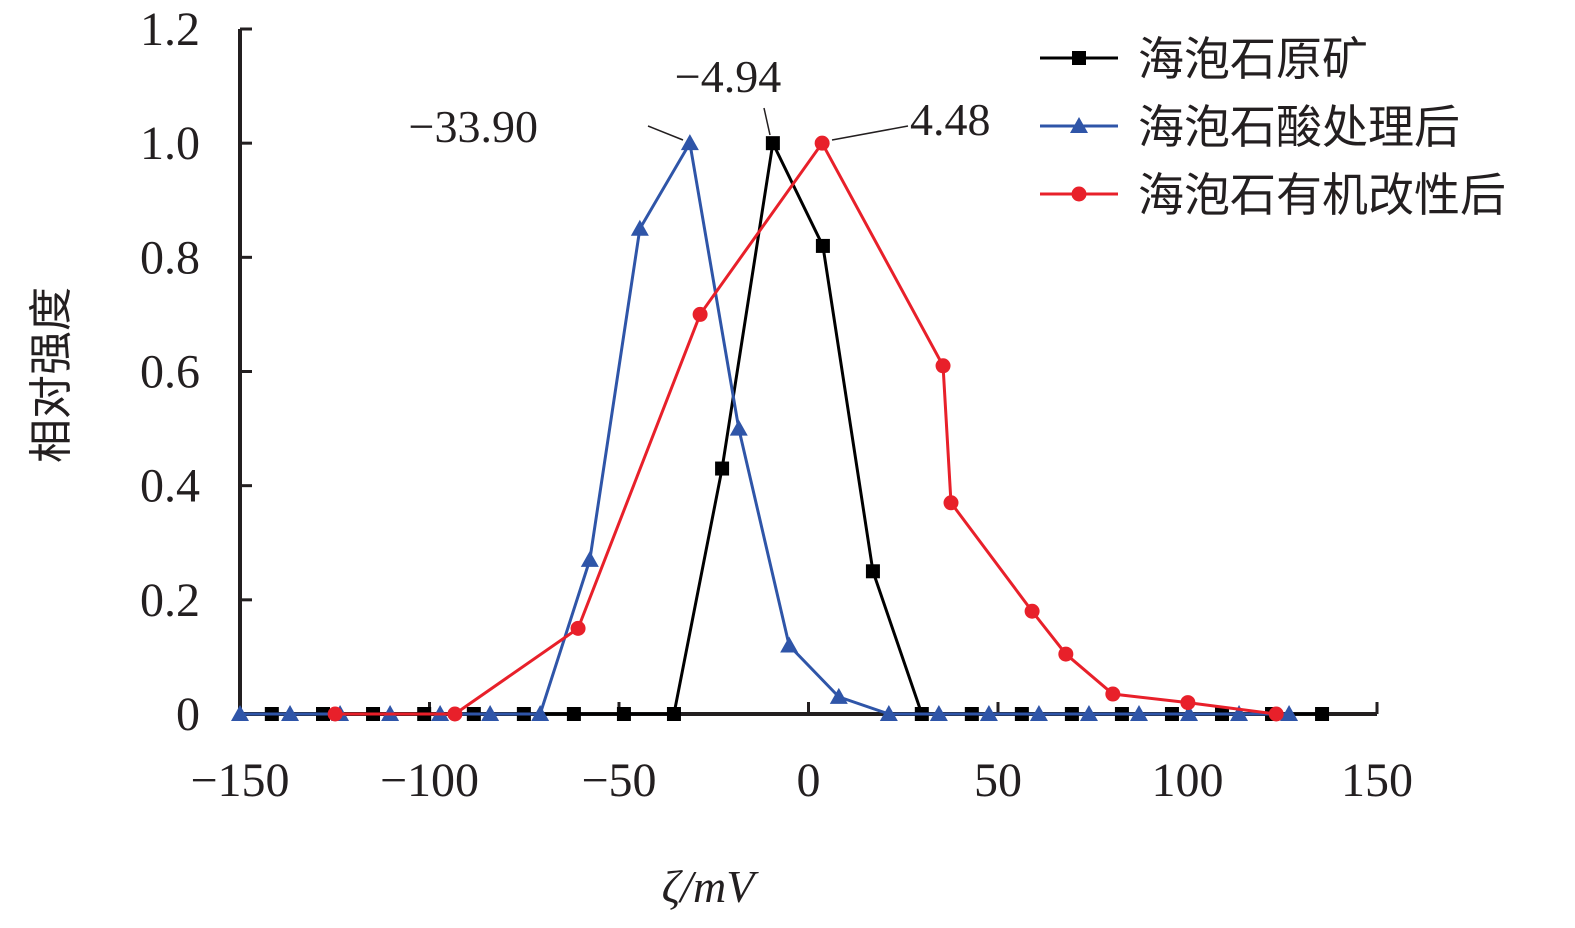 This screenshot has width=1575, height=928. What do you see at coordinates (170, 372) in the screenshot?
I see `y-tick-label: 0.6` at bounding box center [170, 372].